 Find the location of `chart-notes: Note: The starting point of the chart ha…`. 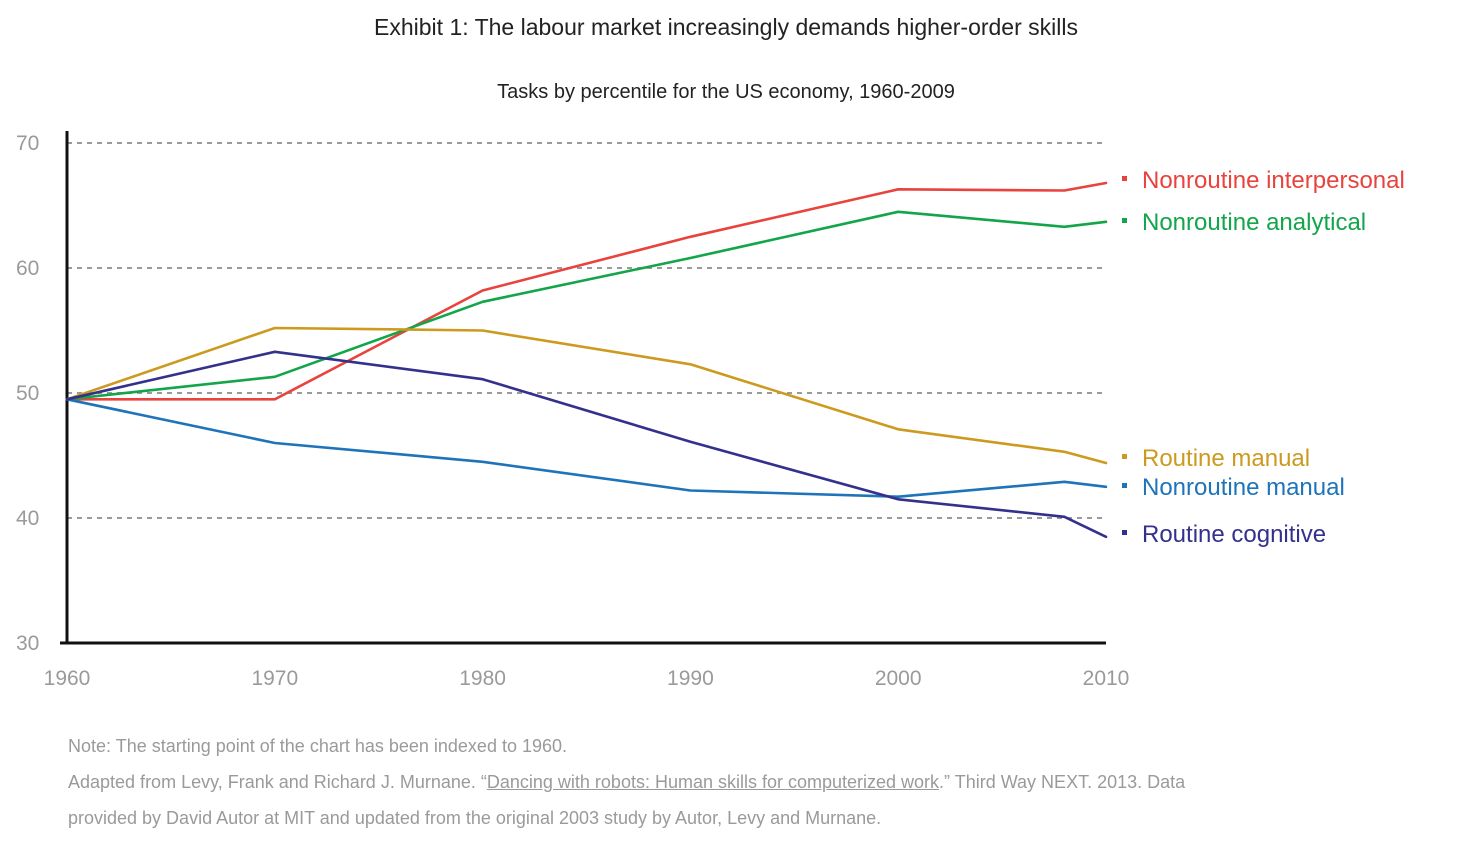

chart-notes: Note: The starting point of the chart ha… is located at coordinates (748, 782).